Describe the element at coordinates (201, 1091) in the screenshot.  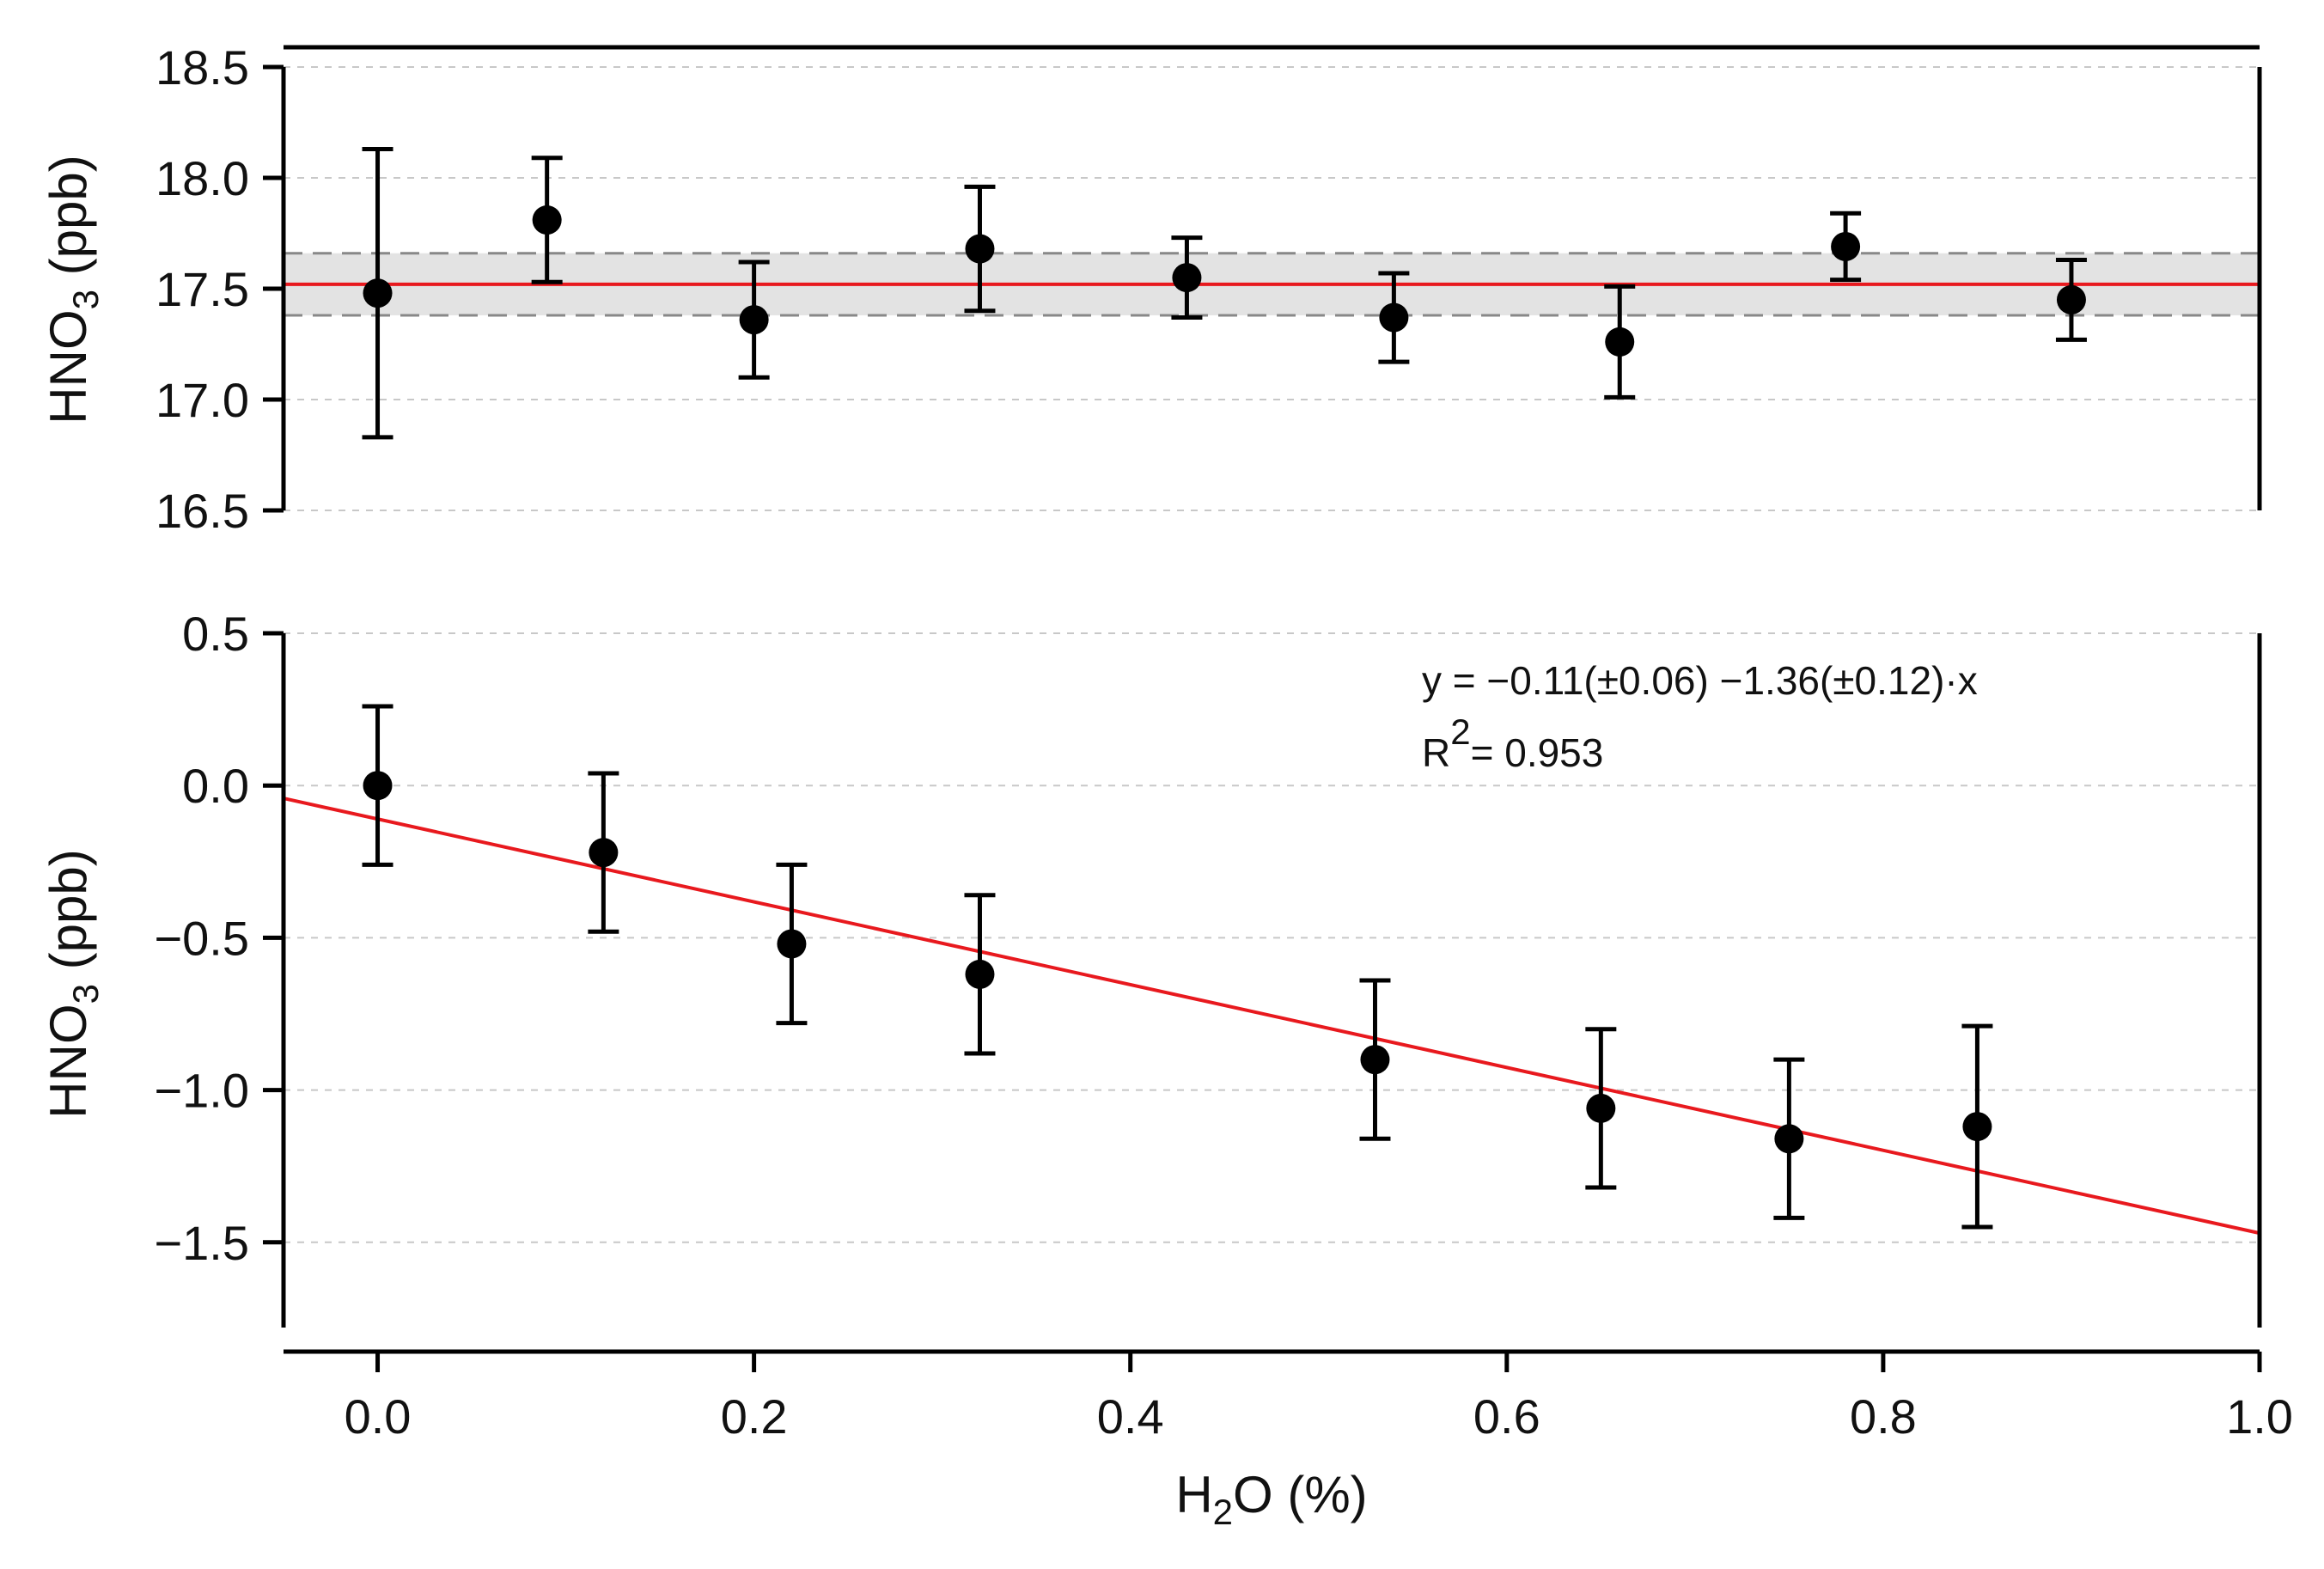
I see `bottom-y-tick-label: −1.0` at that location.